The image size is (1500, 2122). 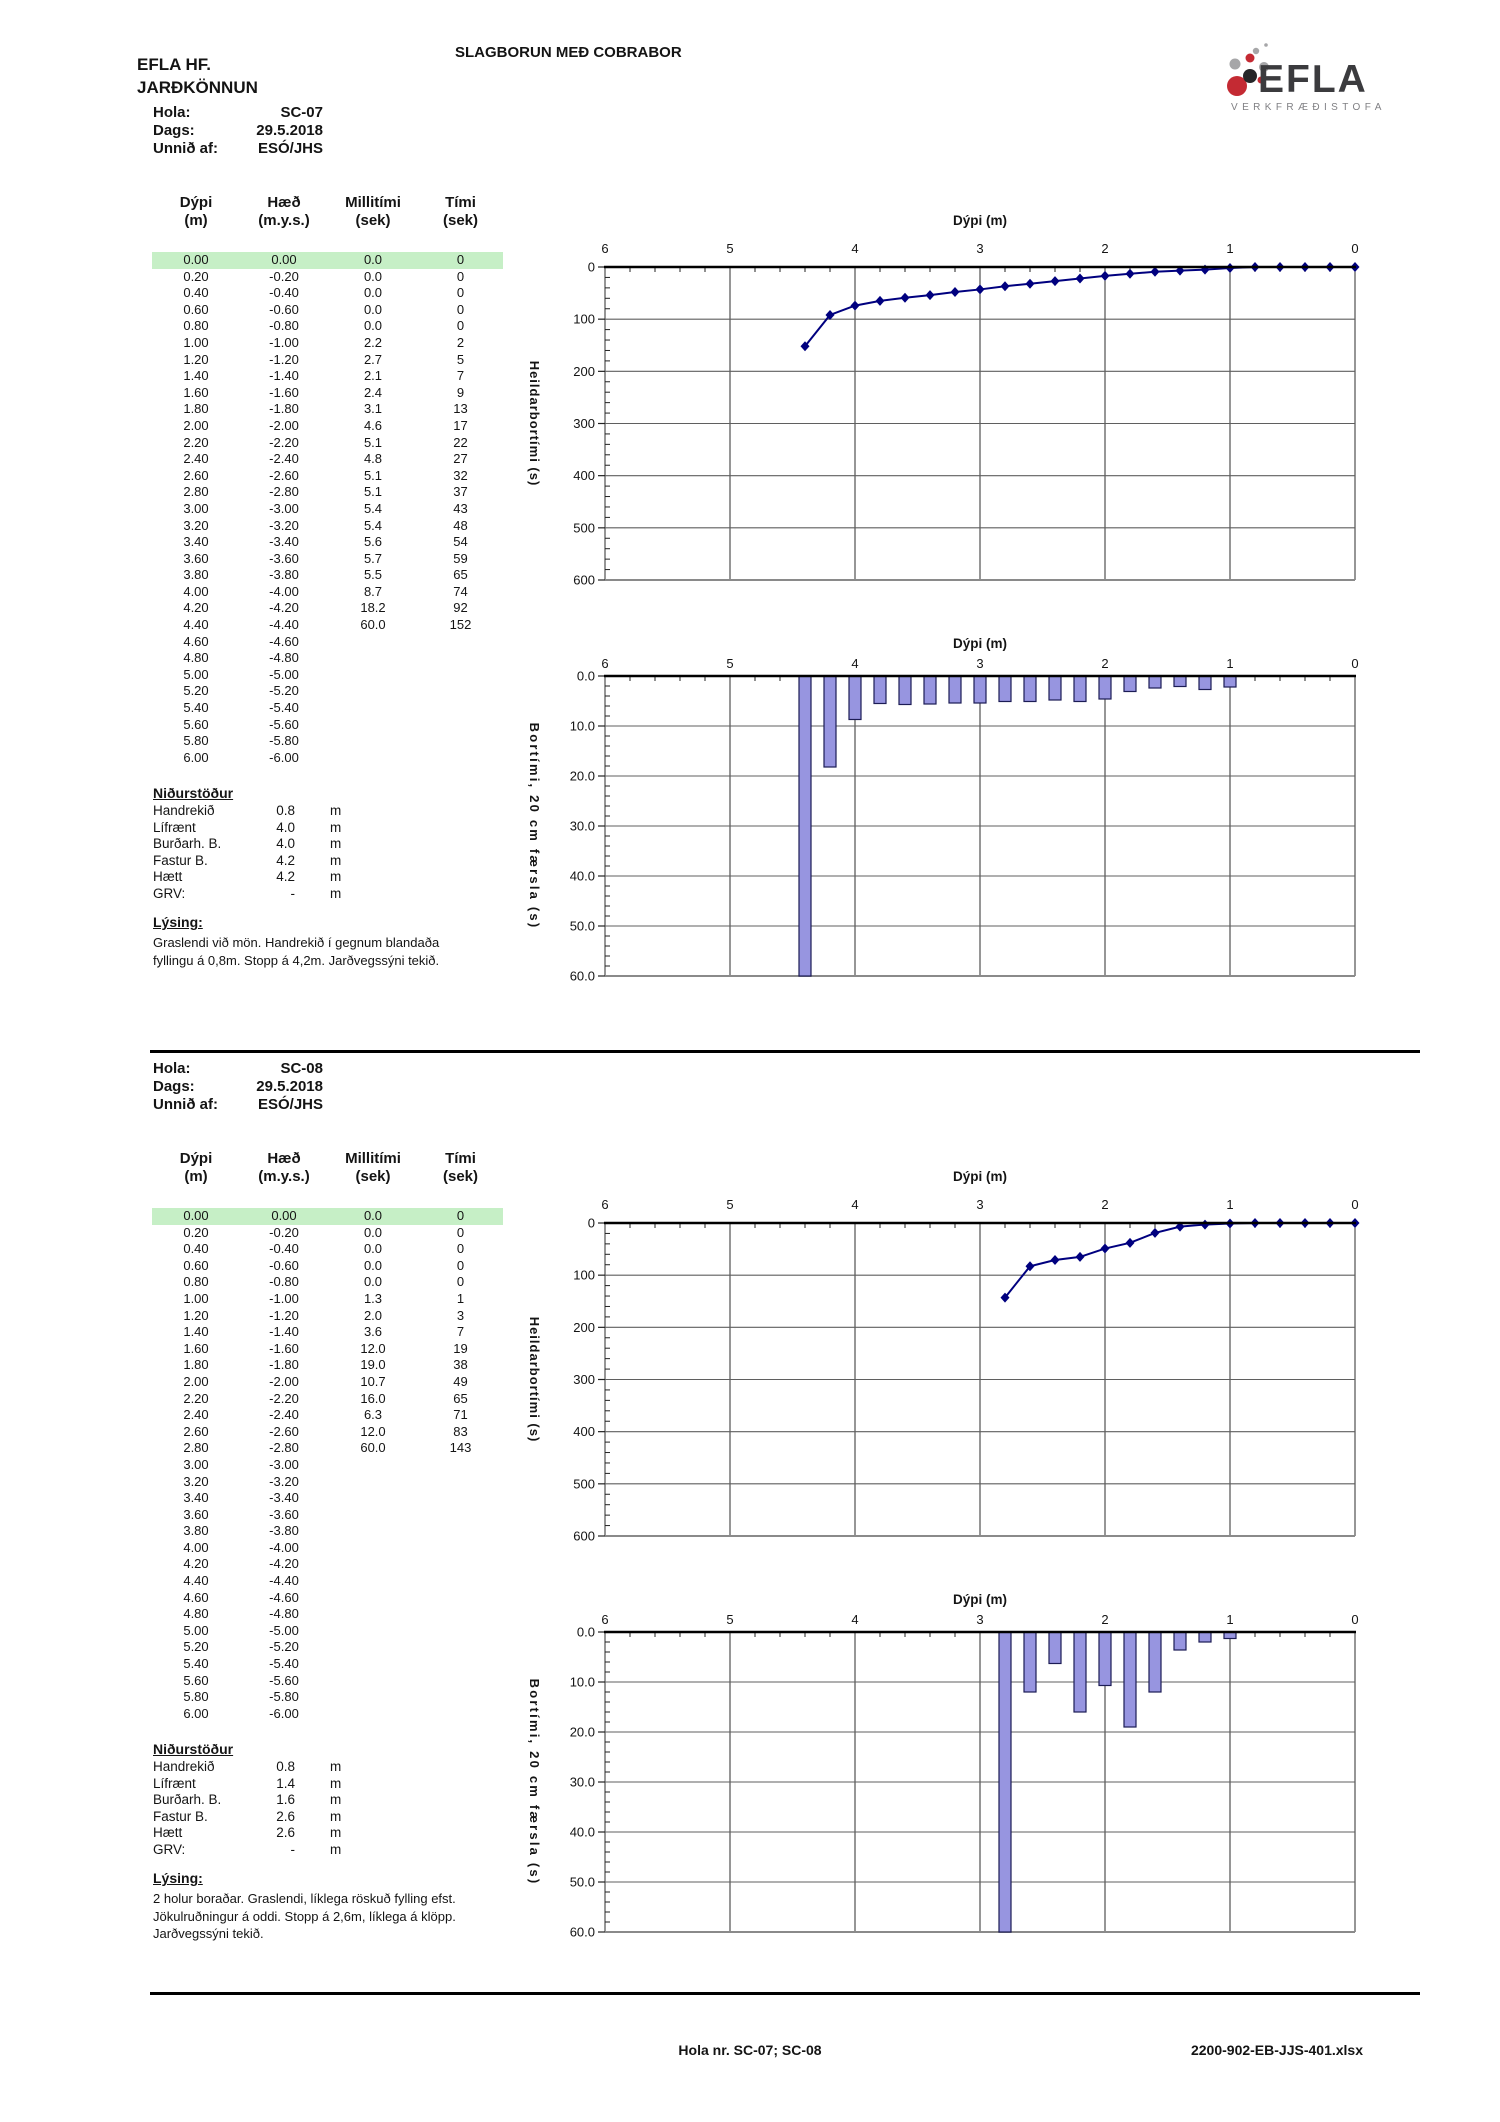 I want to click on result-label: Handrekið, so click(x=184, y=1766).